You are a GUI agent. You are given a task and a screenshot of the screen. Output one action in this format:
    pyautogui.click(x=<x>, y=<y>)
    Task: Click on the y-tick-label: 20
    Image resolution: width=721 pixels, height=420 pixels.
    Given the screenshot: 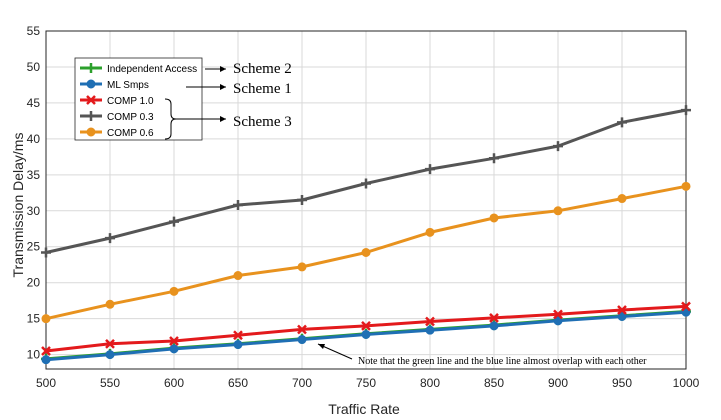 What is the action you would take?
    pyautogui.click(x=34, y=283)
    